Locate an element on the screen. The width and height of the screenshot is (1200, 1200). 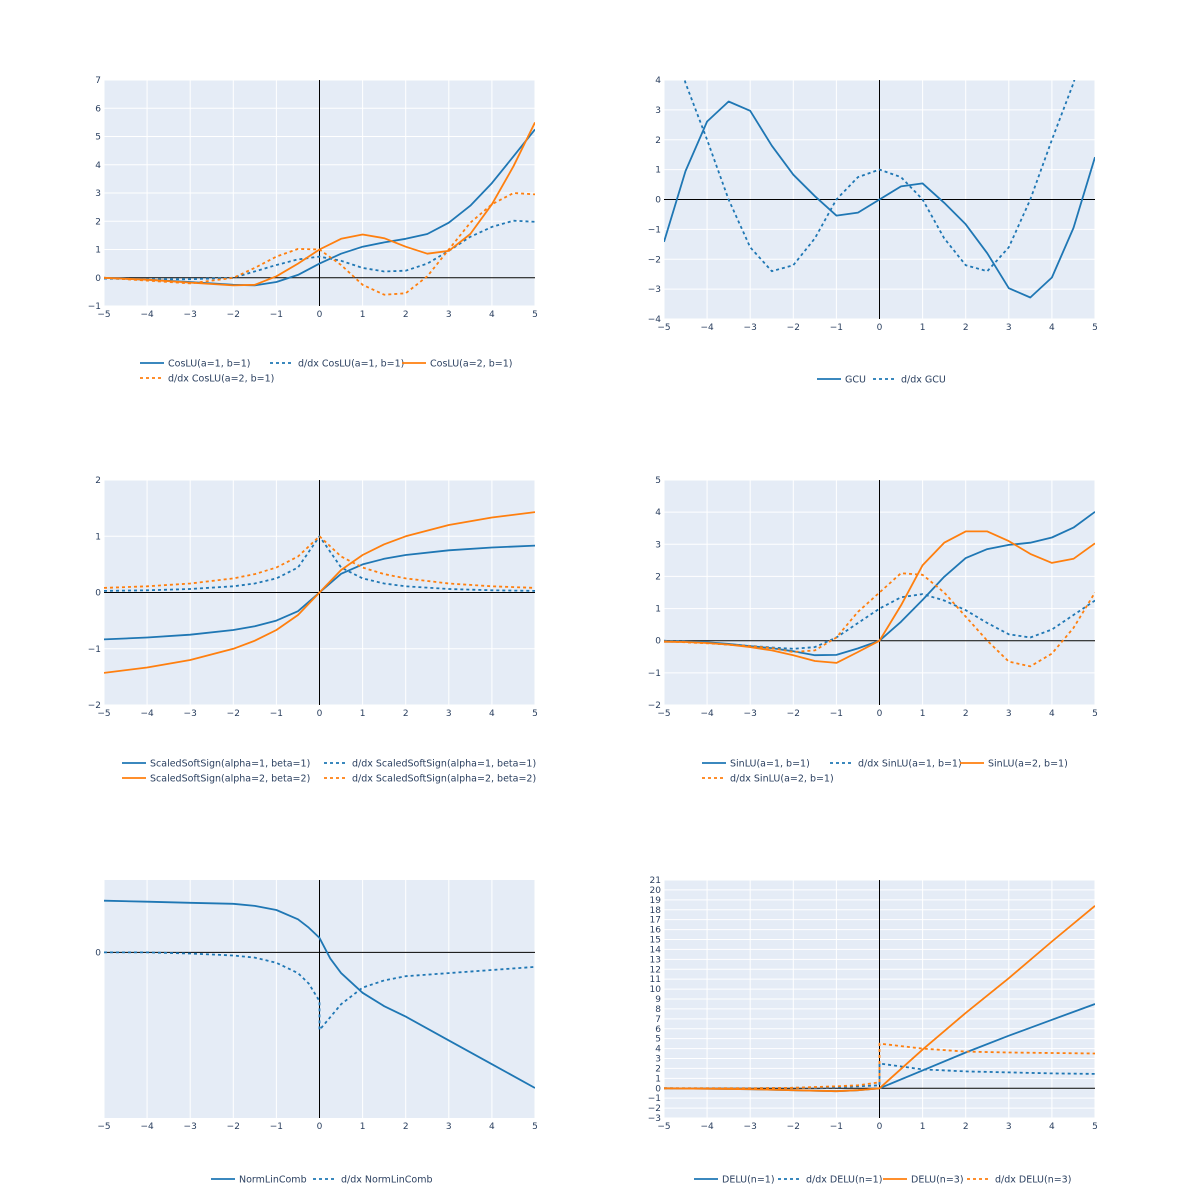
y-tick-label: 11 is located at coordinates (655, 980).